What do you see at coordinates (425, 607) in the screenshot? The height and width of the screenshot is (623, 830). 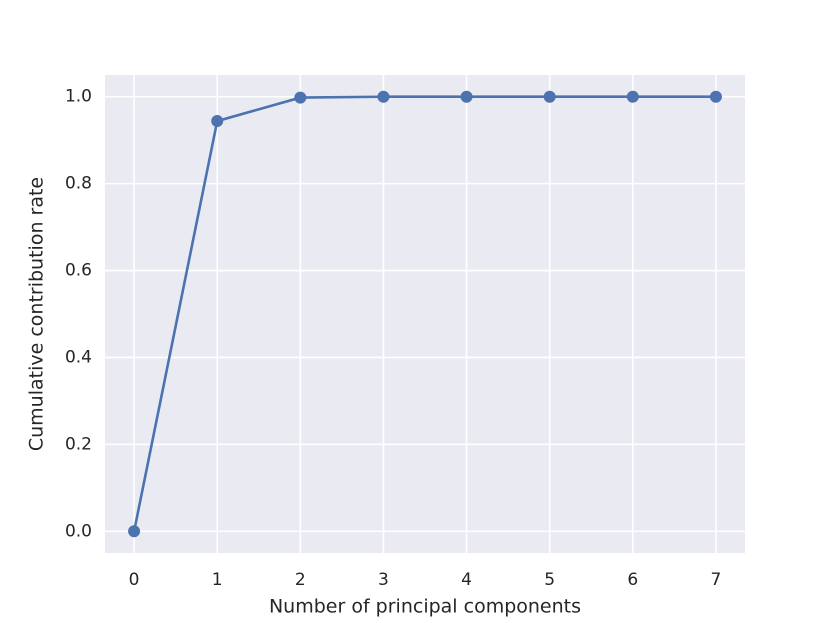 I see `x-axis-label: Number of principal components` at bounding box center [425, 607].